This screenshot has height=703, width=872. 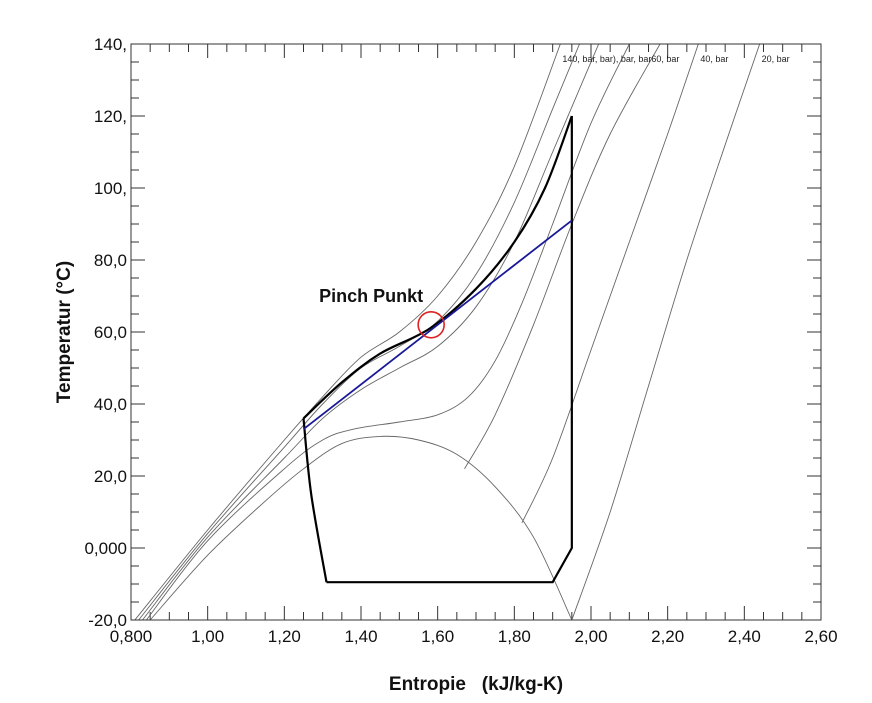 I want to click on saturation-dome-line, so click(x=361, y=527).